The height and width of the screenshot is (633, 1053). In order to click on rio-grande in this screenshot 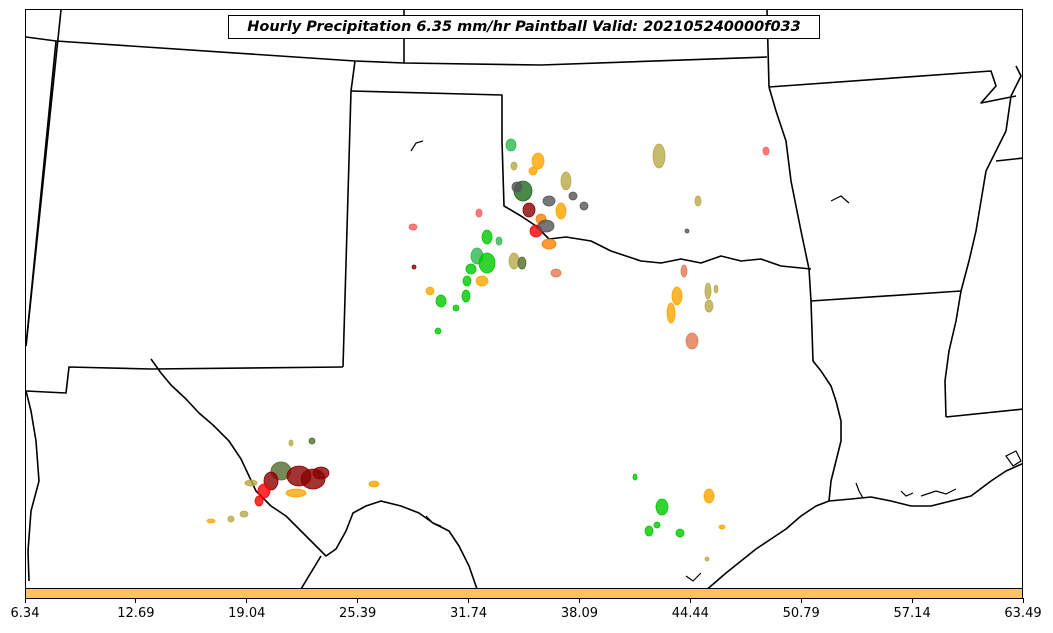, I will do `click(314, 473)`.